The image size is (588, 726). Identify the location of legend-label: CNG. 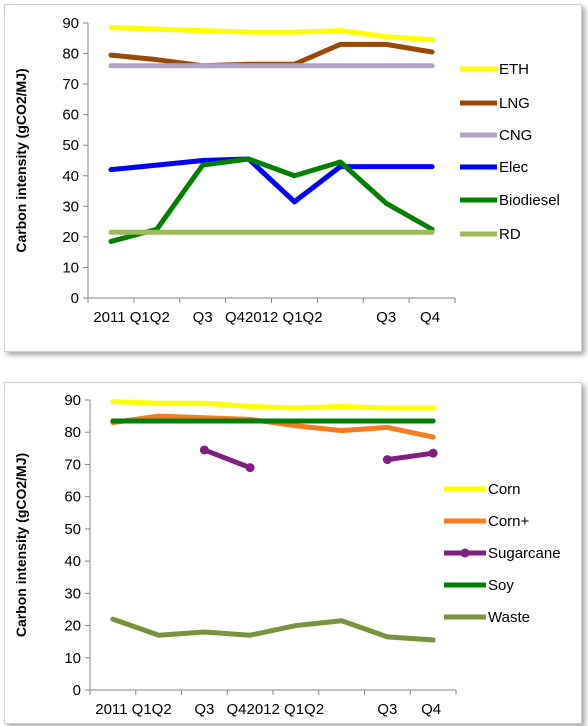
(515, 135).